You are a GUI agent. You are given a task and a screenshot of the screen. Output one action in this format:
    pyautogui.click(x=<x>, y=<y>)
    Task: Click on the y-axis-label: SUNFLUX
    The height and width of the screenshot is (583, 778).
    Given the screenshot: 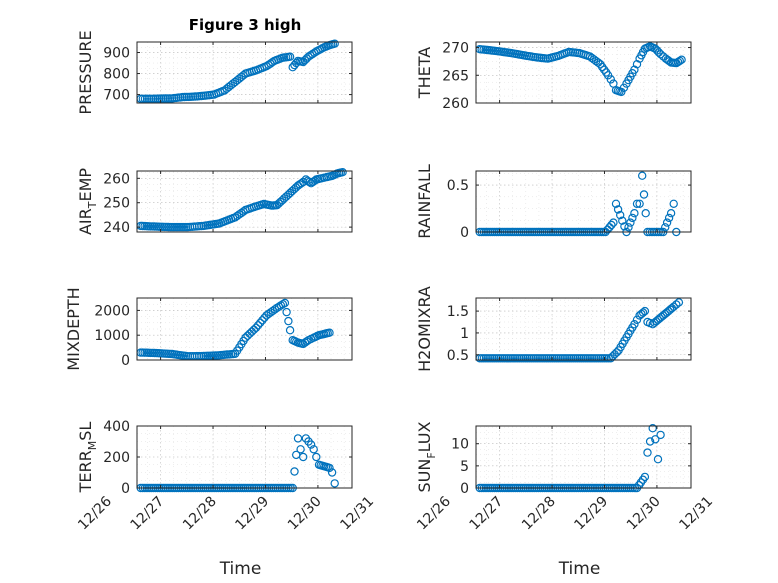 What is the action you would take?
    pyautogui.click(x=426, y=456)
    